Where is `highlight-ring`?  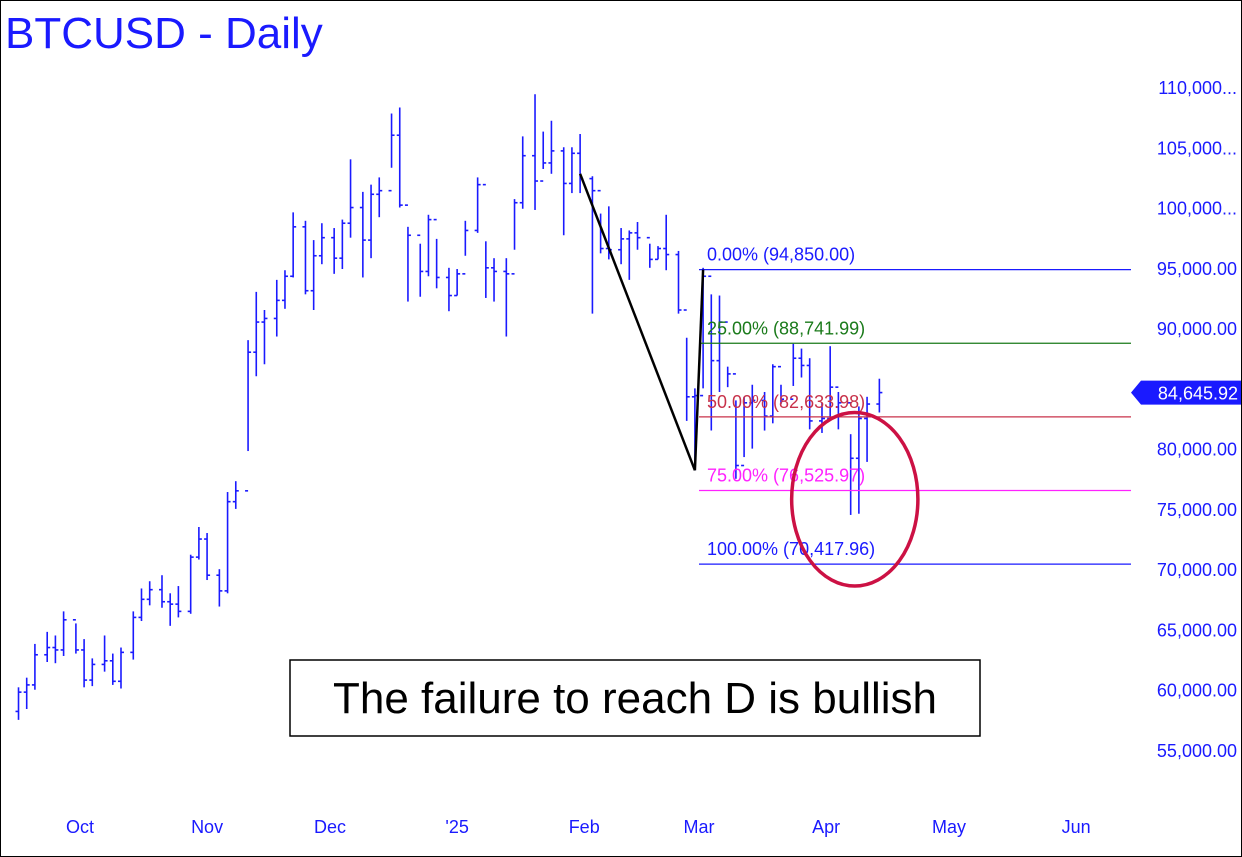 highlight-ring is located at coordinates (854, 499).